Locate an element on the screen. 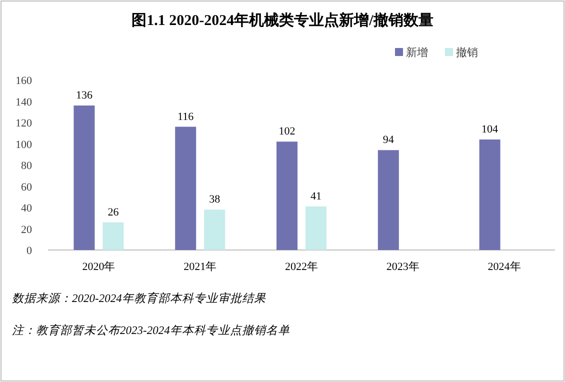 The width and height of the screenshot is (565, 382). y-tick-label: 100 is located at coordinates (24, 144).